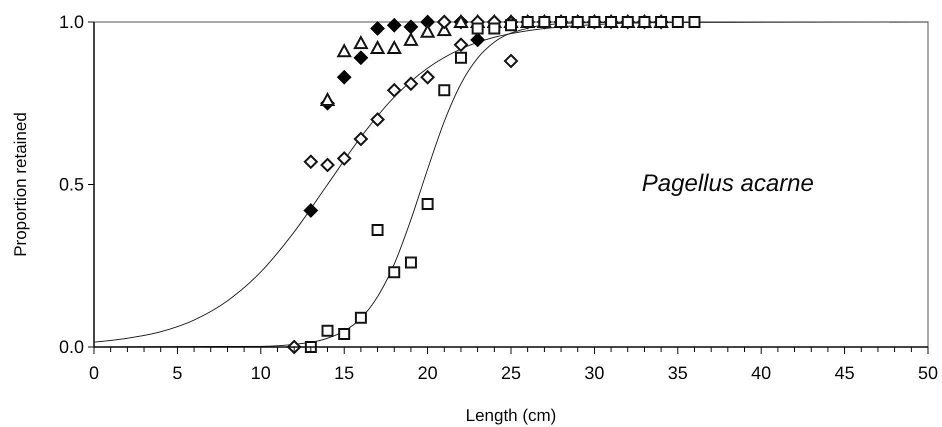  What do you see at coordinates (678, 373) in the screenshot?
I see `x-tick-label: 35` at bounding box center [678, 373].